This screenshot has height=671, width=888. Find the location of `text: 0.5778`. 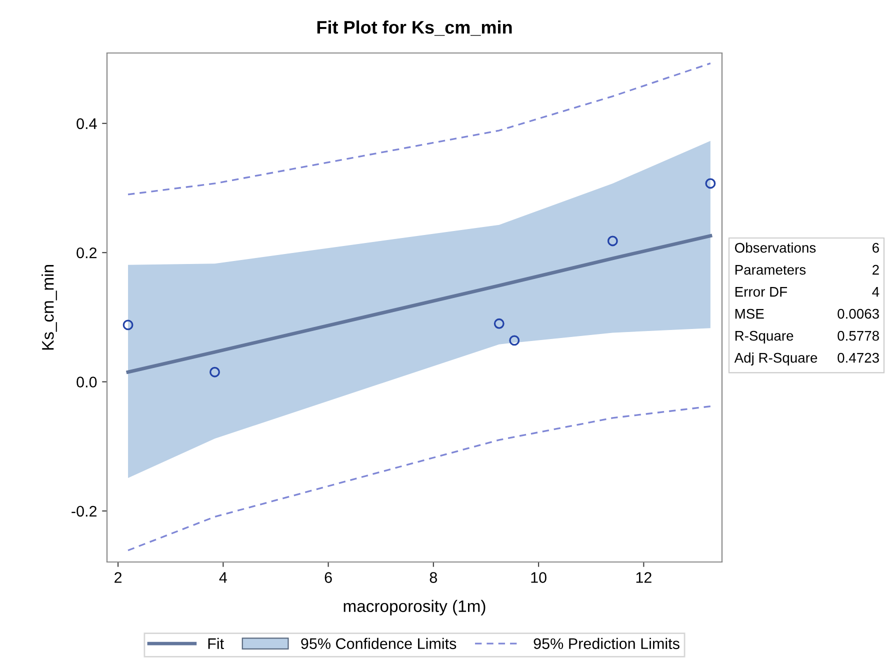

text: 0.5778 is located at coordinates (858, 335).